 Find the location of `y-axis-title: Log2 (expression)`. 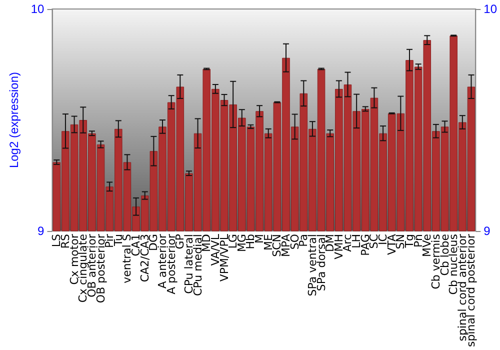

y-axis-title: Log2 (expression) is located at coordinates (14, 120).